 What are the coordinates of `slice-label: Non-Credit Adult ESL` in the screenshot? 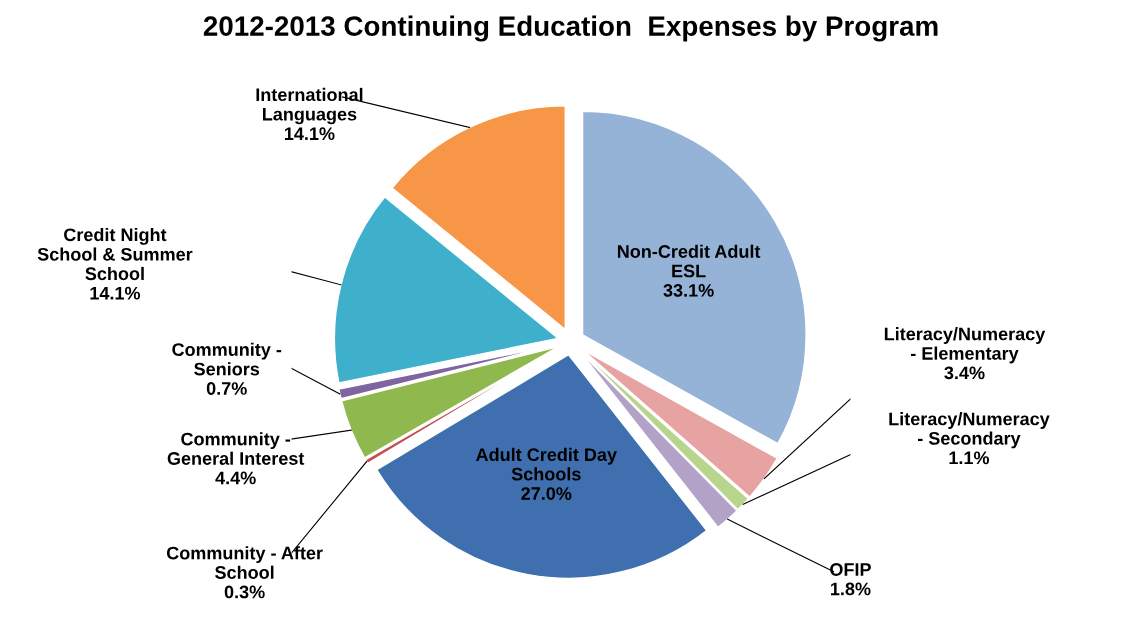 It's located at (689, 261).